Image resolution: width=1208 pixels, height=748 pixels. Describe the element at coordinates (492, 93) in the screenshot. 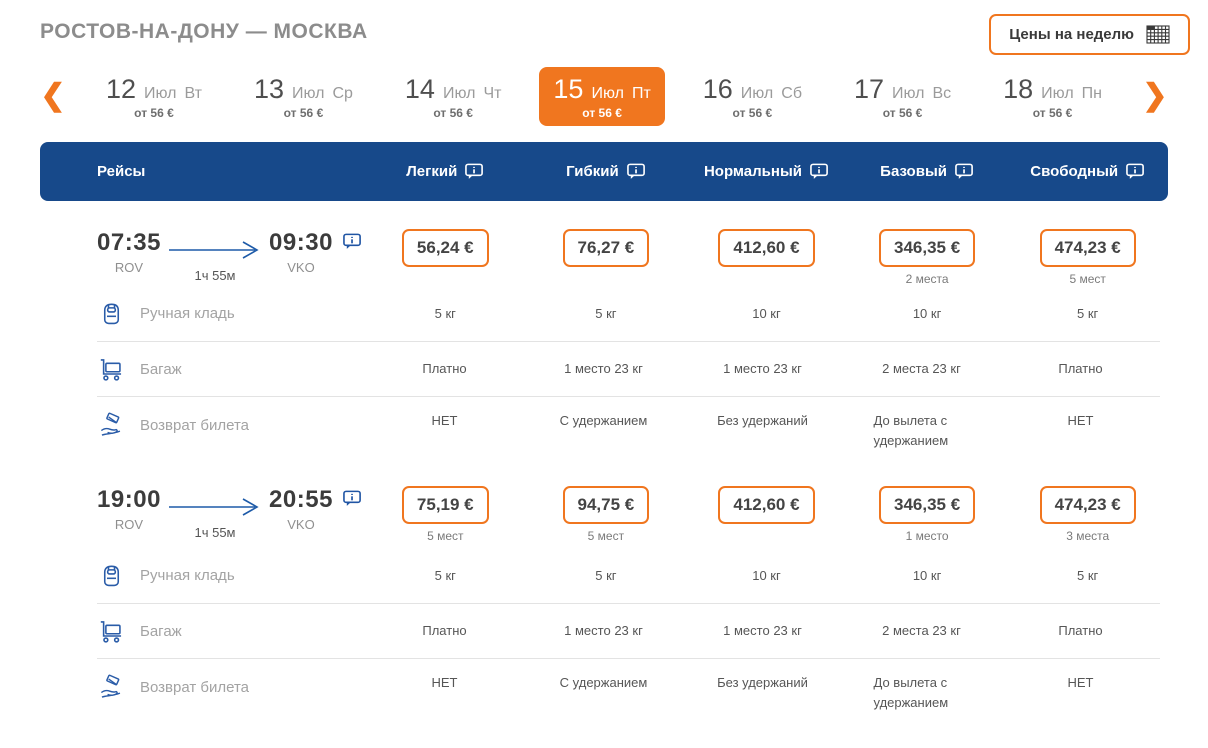

I see `date-weekday: Чт` at that location.